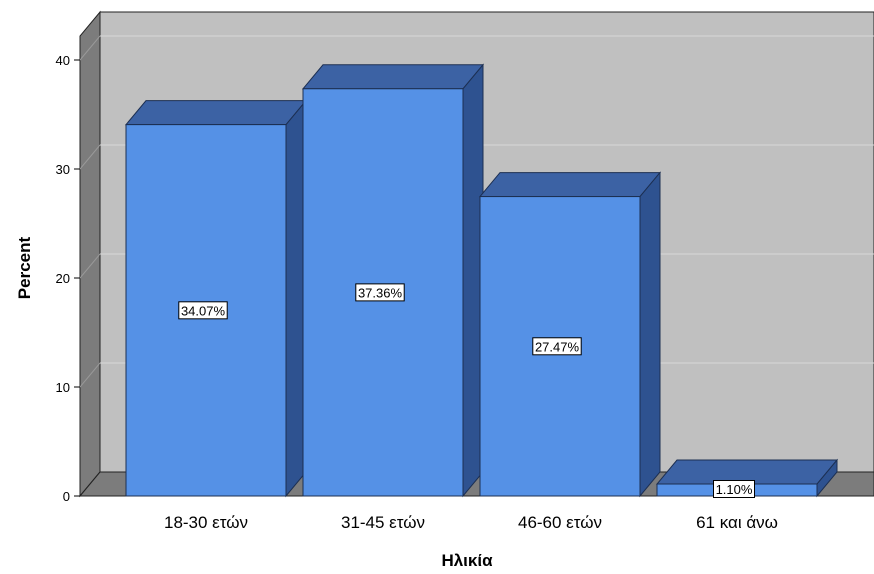  I want to click on bar-group: 34.07%, so click(216, 298).